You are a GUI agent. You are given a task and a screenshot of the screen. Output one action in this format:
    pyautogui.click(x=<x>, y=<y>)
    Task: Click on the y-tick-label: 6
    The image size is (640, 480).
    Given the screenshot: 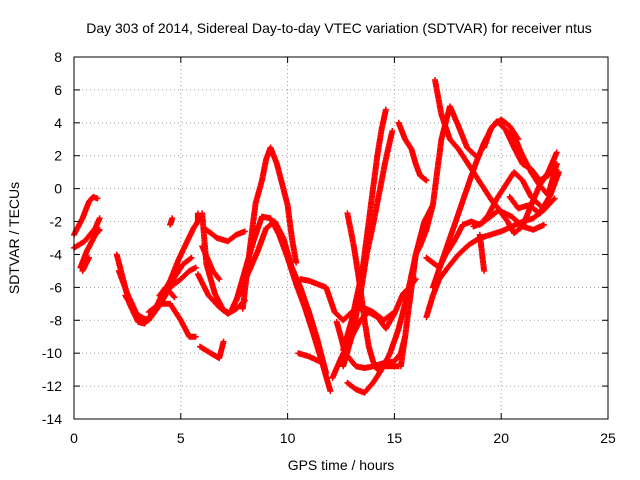 What is the action you would take?
    pyautogui.click(x=58, y=90)
    